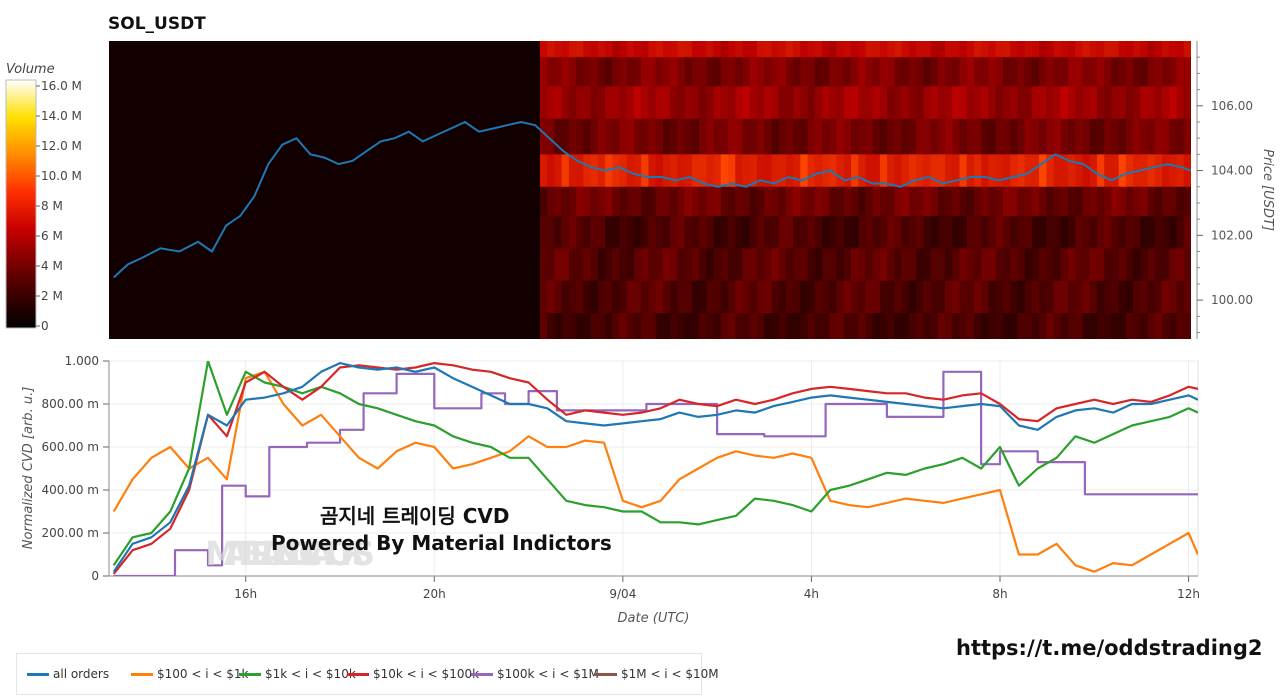 The width and height of the screenshot is (1280, 696). Describe the element at coordinates (535, 674) in the screenshot. I see `legend-item: $100k < i < $1M` at that location.